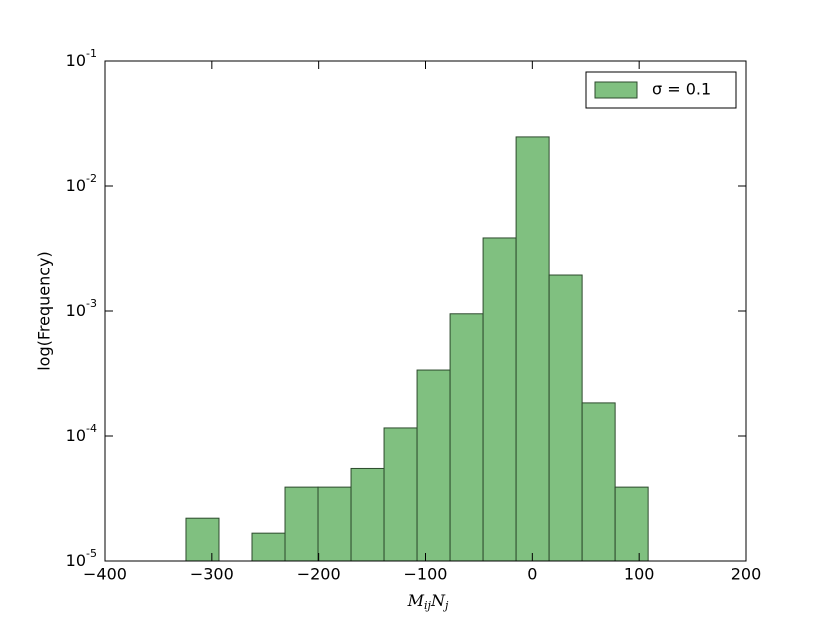 The width and height of the screenshot is (830, 627). What do you see at coordinates (81, 558) in the screenshot?
I see `y-tick-label: 10⁻⁵` at bounding box center [81, 558].